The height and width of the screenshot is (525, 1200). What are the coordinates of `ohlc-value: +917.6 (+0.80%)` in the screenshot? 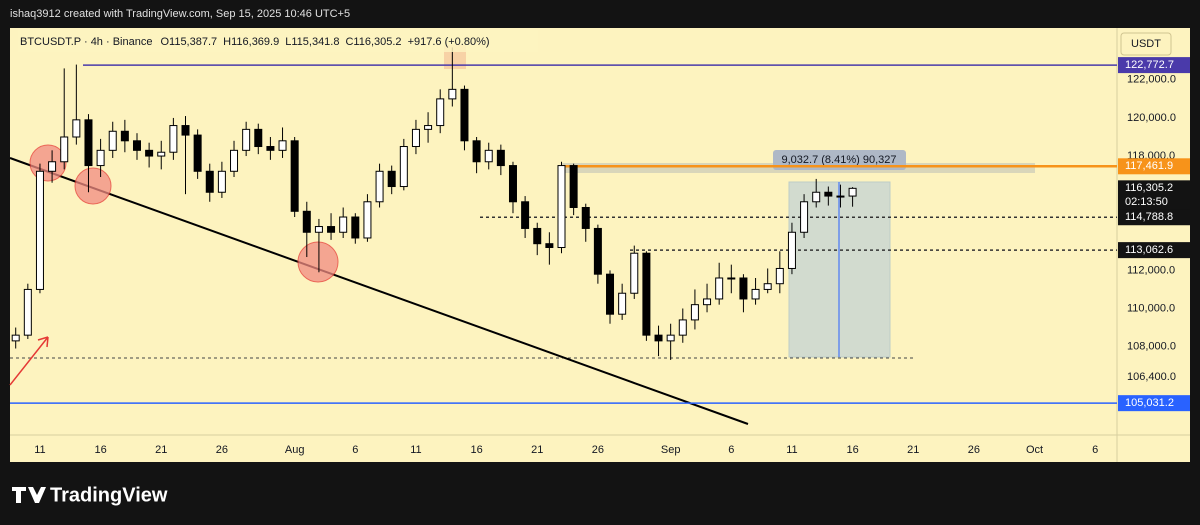 It's located at (449, 42).